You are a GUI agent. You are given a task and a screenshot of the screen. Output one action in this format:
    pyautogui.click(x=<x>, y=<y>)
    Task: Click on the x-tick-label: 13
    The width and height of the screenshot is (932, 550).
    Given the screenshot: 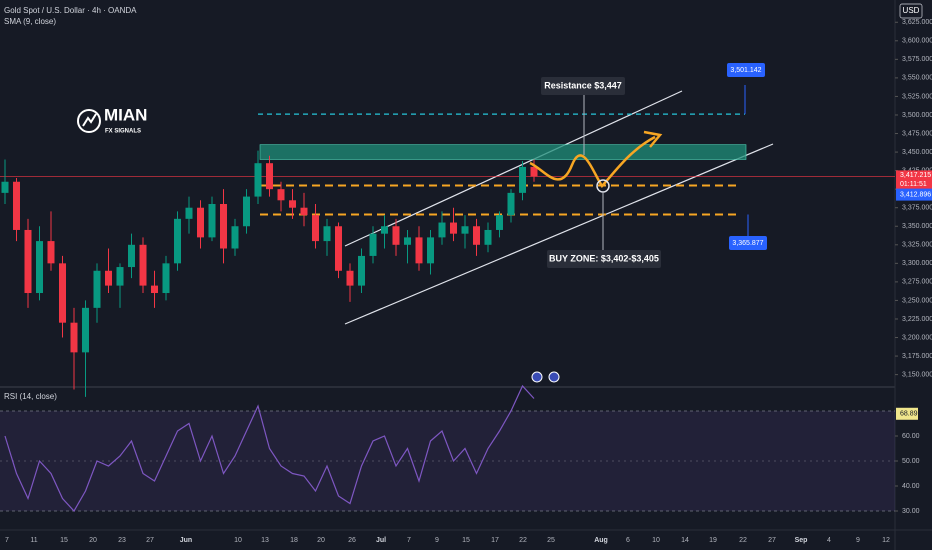 What is the action you would take?
    pyautogui.click(x=265, y=540)
    